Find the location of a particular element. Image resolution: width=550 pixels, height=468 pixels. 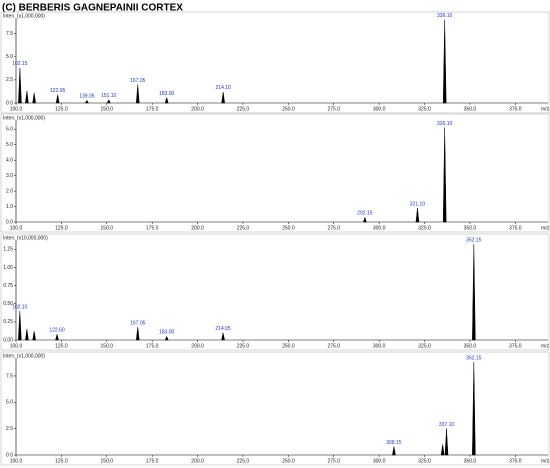

peak-label: 122.60 is located at coordinates (57, 331).